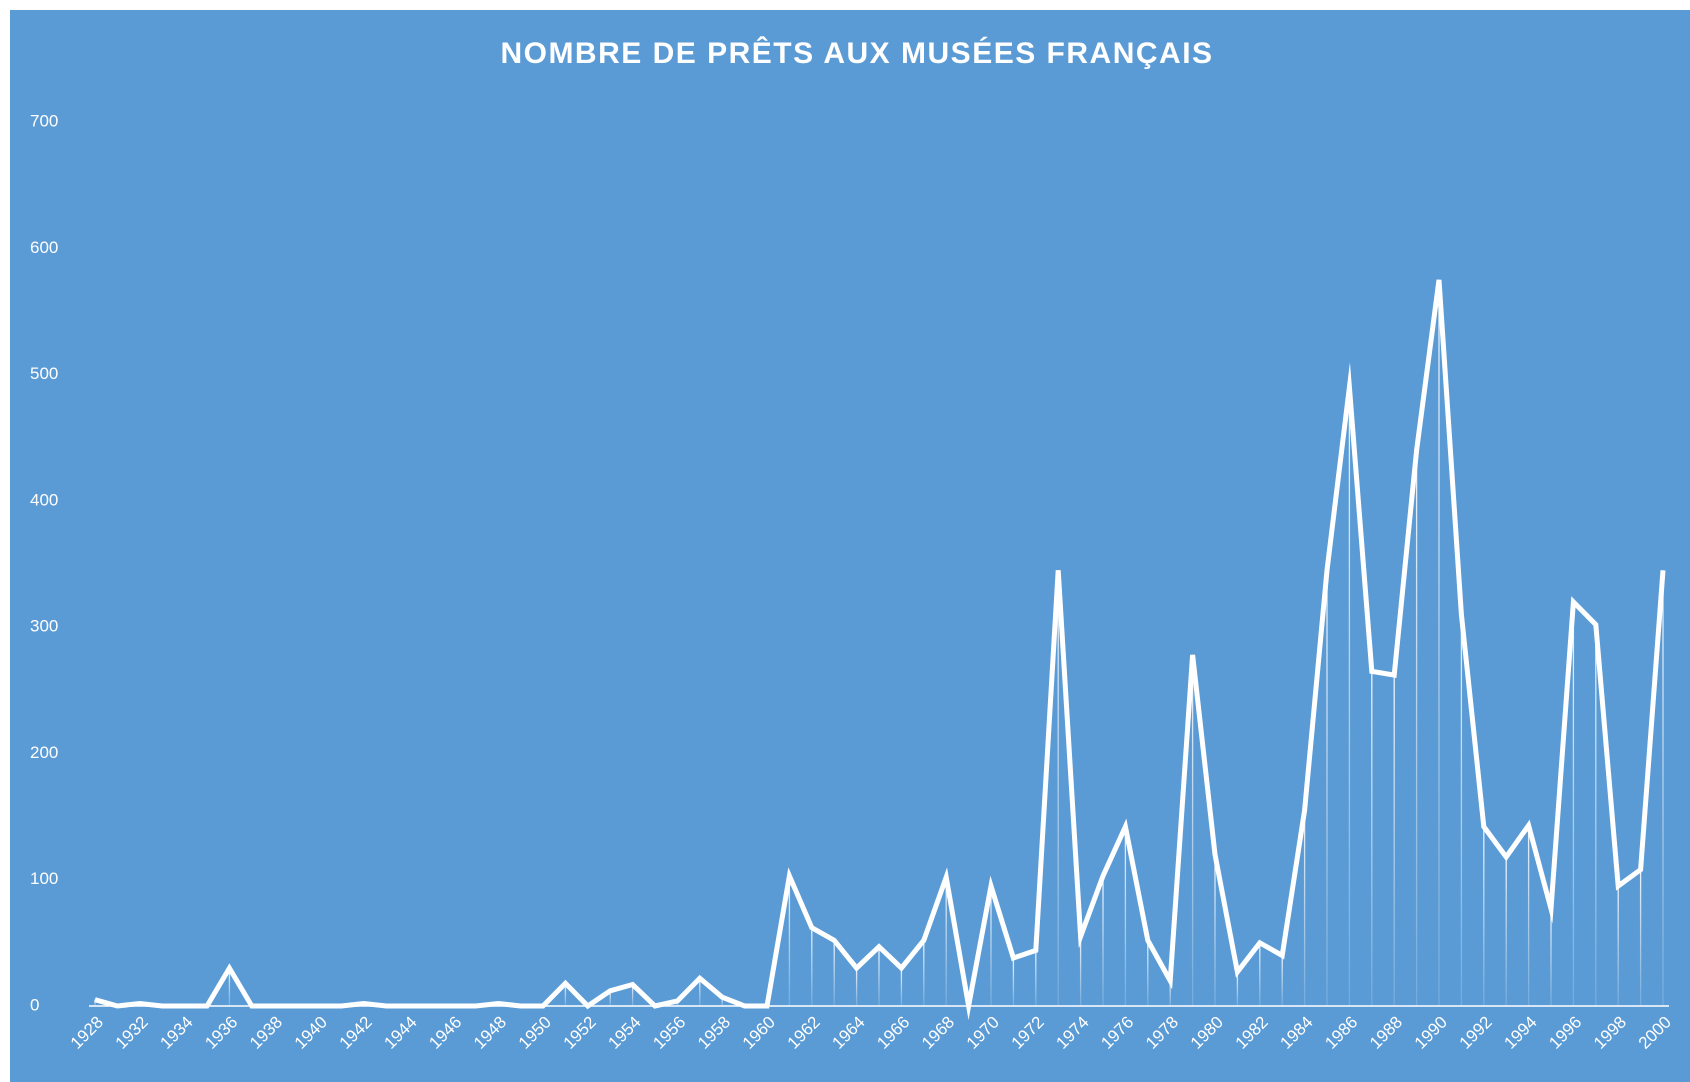  I want to click on y-tick-label: 0, so click(34, 1004).